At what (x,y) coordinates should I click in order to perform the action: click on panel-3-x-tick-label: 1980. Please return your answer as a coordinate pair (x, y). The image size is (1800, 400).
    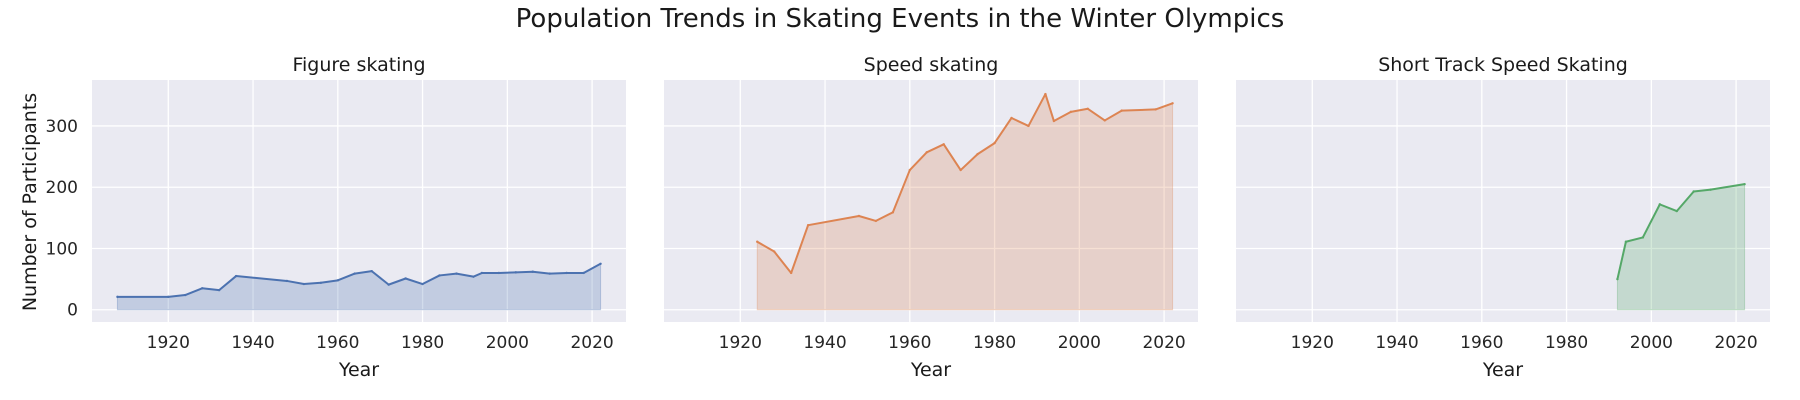
    Looking at the image, I should click on (1566, 343).